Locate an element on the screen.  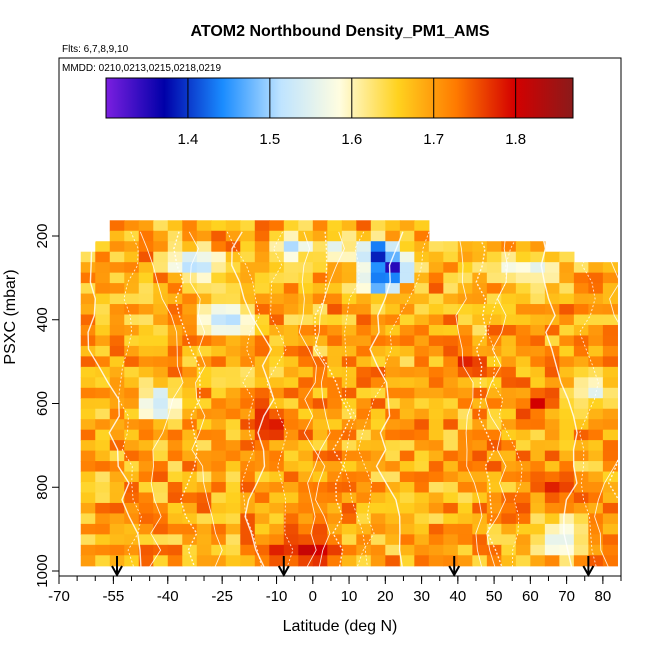
x-axis: -70 -55 -40 -25 -10 0 10 20 30 40 50 60 70 80 is located at coordinates (335, 590).